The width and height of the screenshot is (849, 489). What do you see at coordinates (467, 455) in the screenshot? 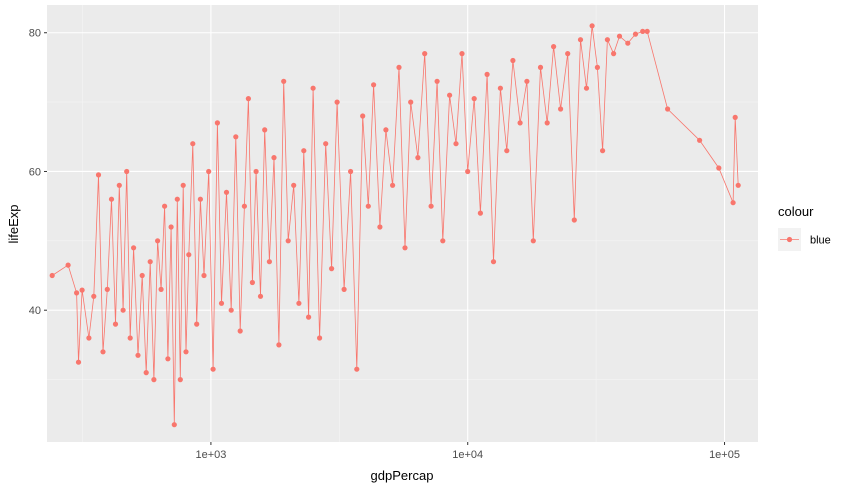
I see `x-tick-label: 1e+04` at bounding box center [467, 455].